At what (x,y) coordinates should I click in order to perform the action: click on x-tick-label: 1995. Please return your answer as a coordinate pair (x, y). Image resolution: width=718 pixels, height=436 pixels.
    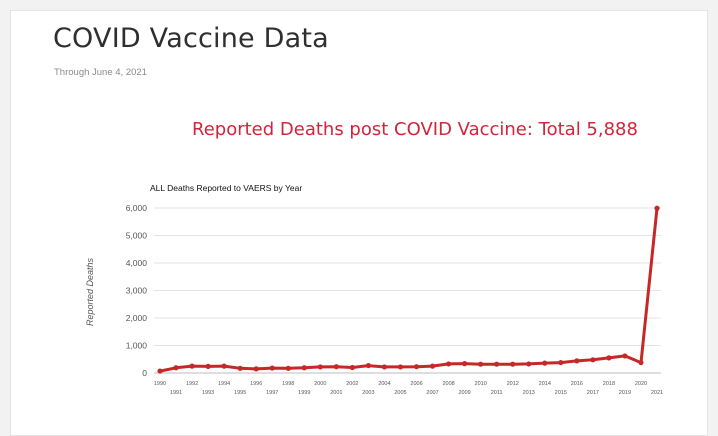
    Looking at the image, I should click on (240, 393).